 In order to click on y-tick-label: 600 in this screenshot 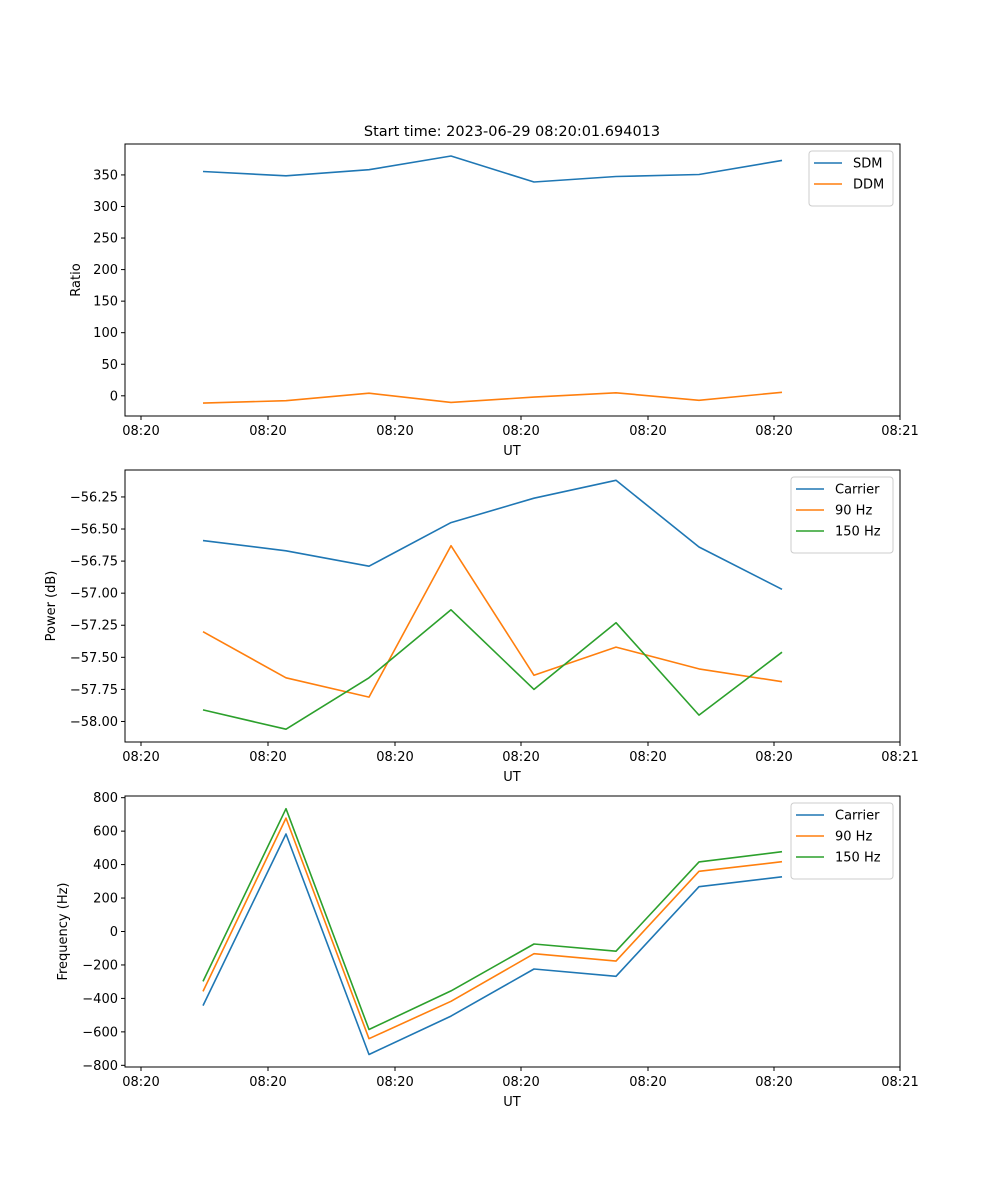, I will do `click(105, 832)`.